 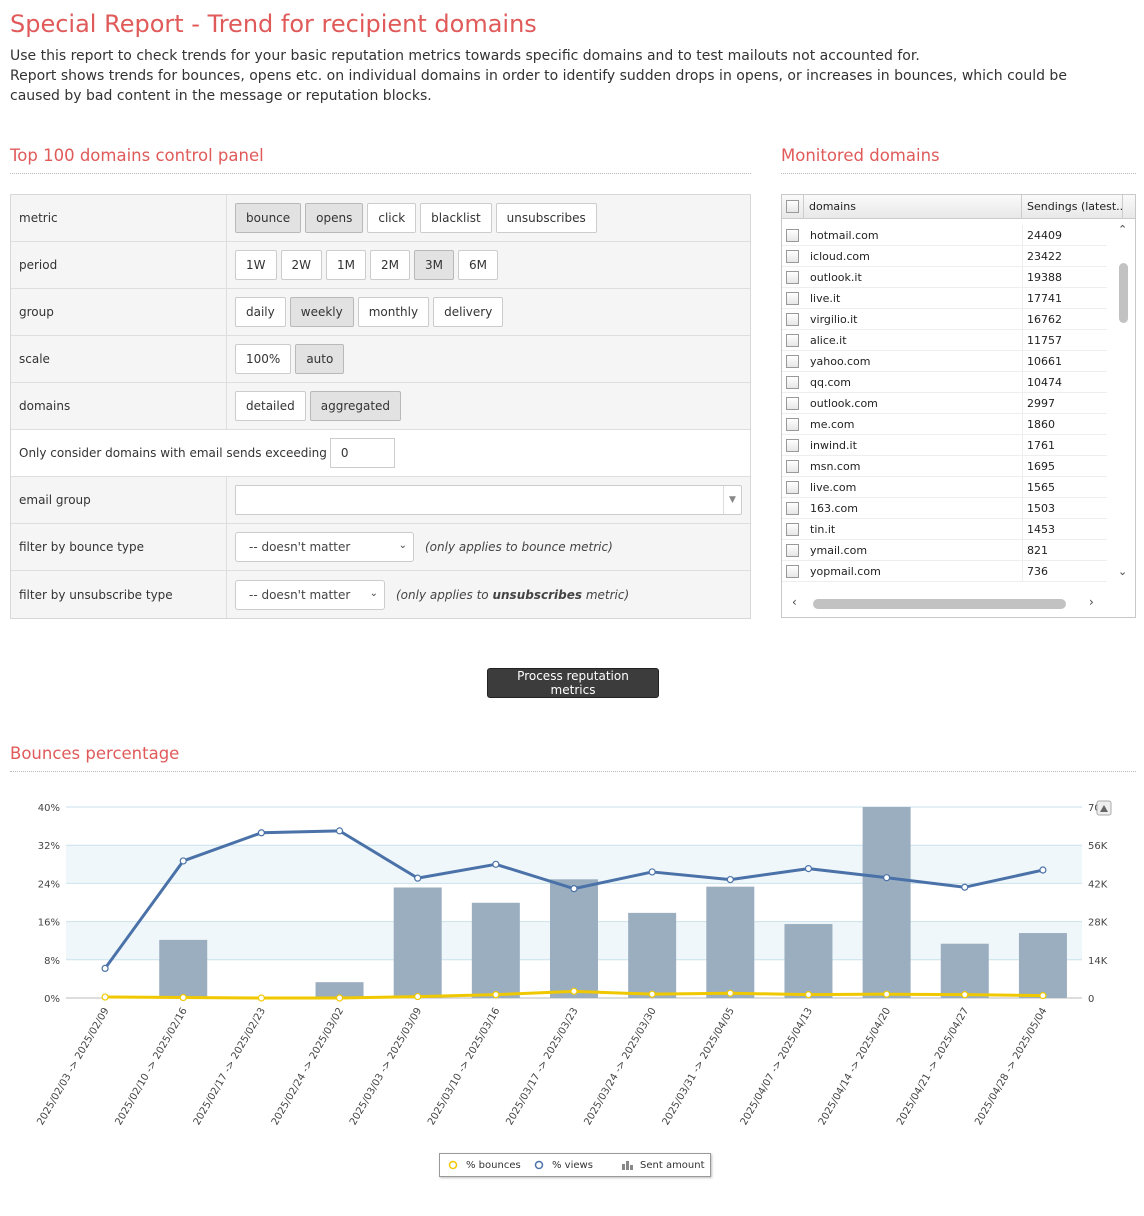 What do you see at coordinates (1124, 403) in the screenshot?
I see `vertical-scrollbar: ⌃ ⌄` at bounding box center [1124, 403].